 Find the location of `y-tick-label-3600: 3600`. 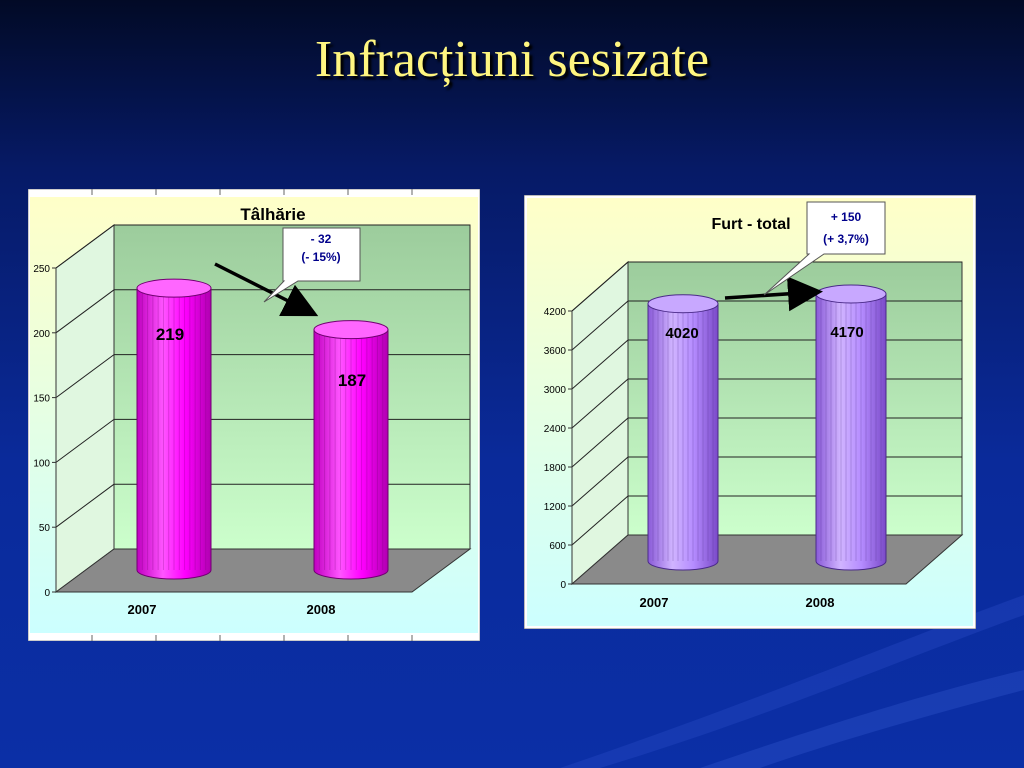

y-tick-label-3600: 3600 is located at coordinates (555, 351).